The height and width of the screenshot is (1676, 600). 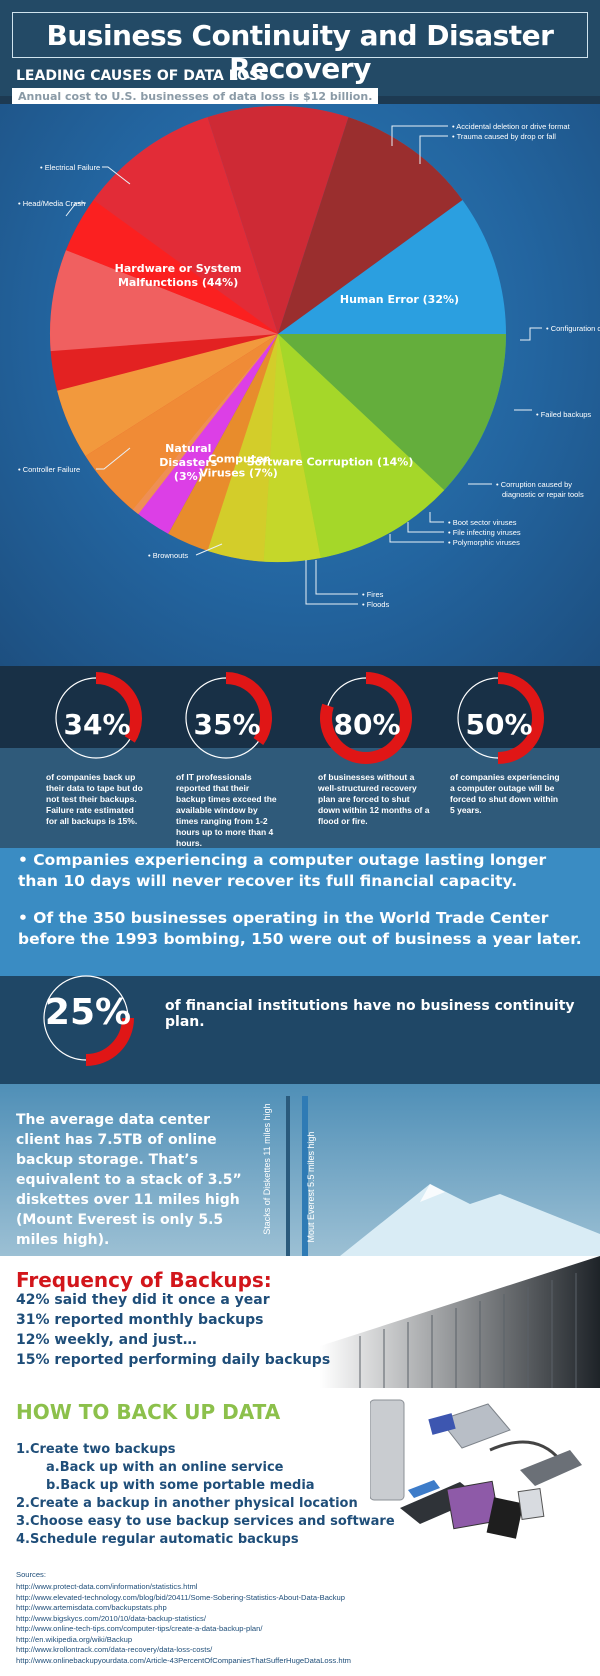 I want to click on external-drive-icon, so click(x=387, y=1450).